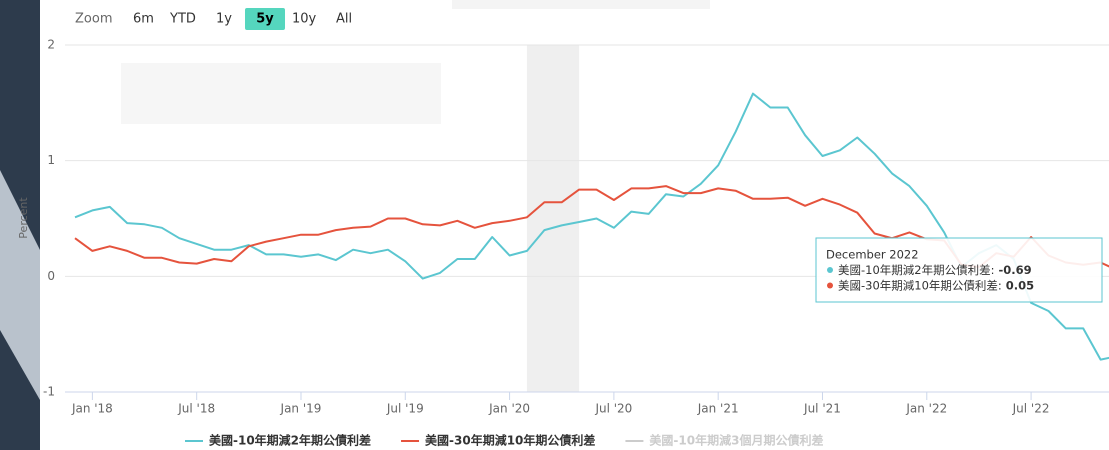 This screenshot has width=1109, height=450. I want to click on zoom-button: All, so click(344, 19).